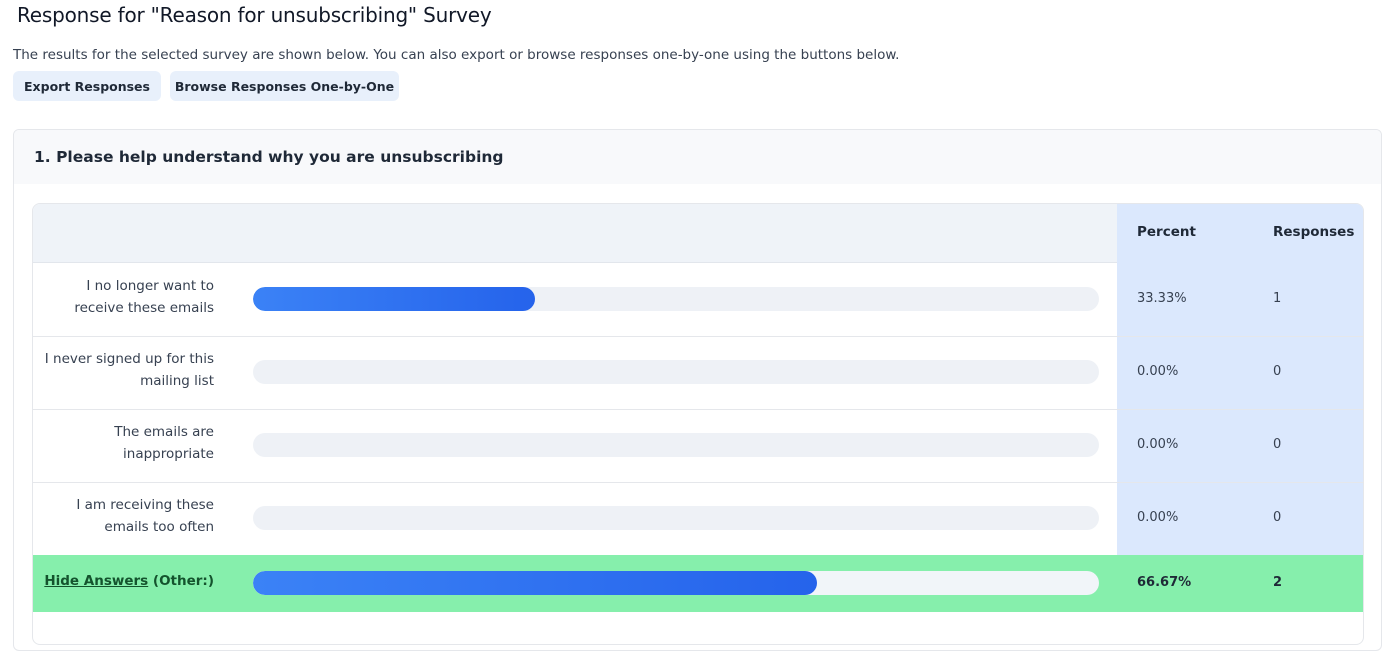  Describe the element at coordinates (87, 86) in the screenshot. I see `export-responses-button: Export Responses` at that location.